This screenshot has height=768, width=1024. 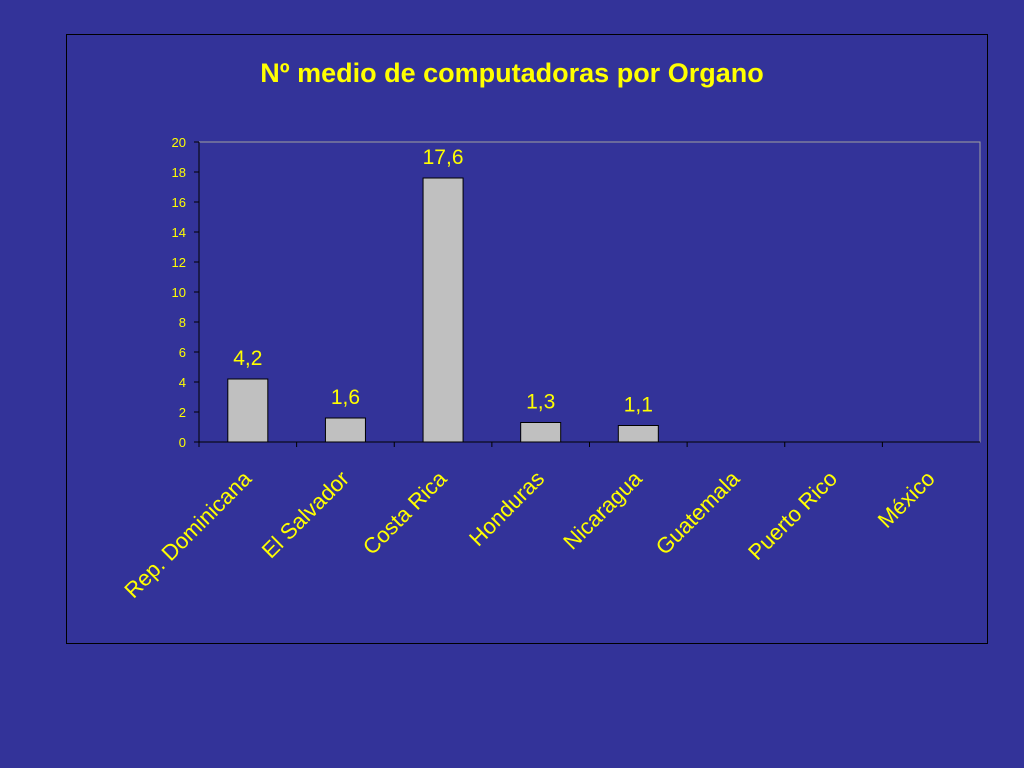 I want to click on x-category-label: Honduras, so click(x=506, y=508).